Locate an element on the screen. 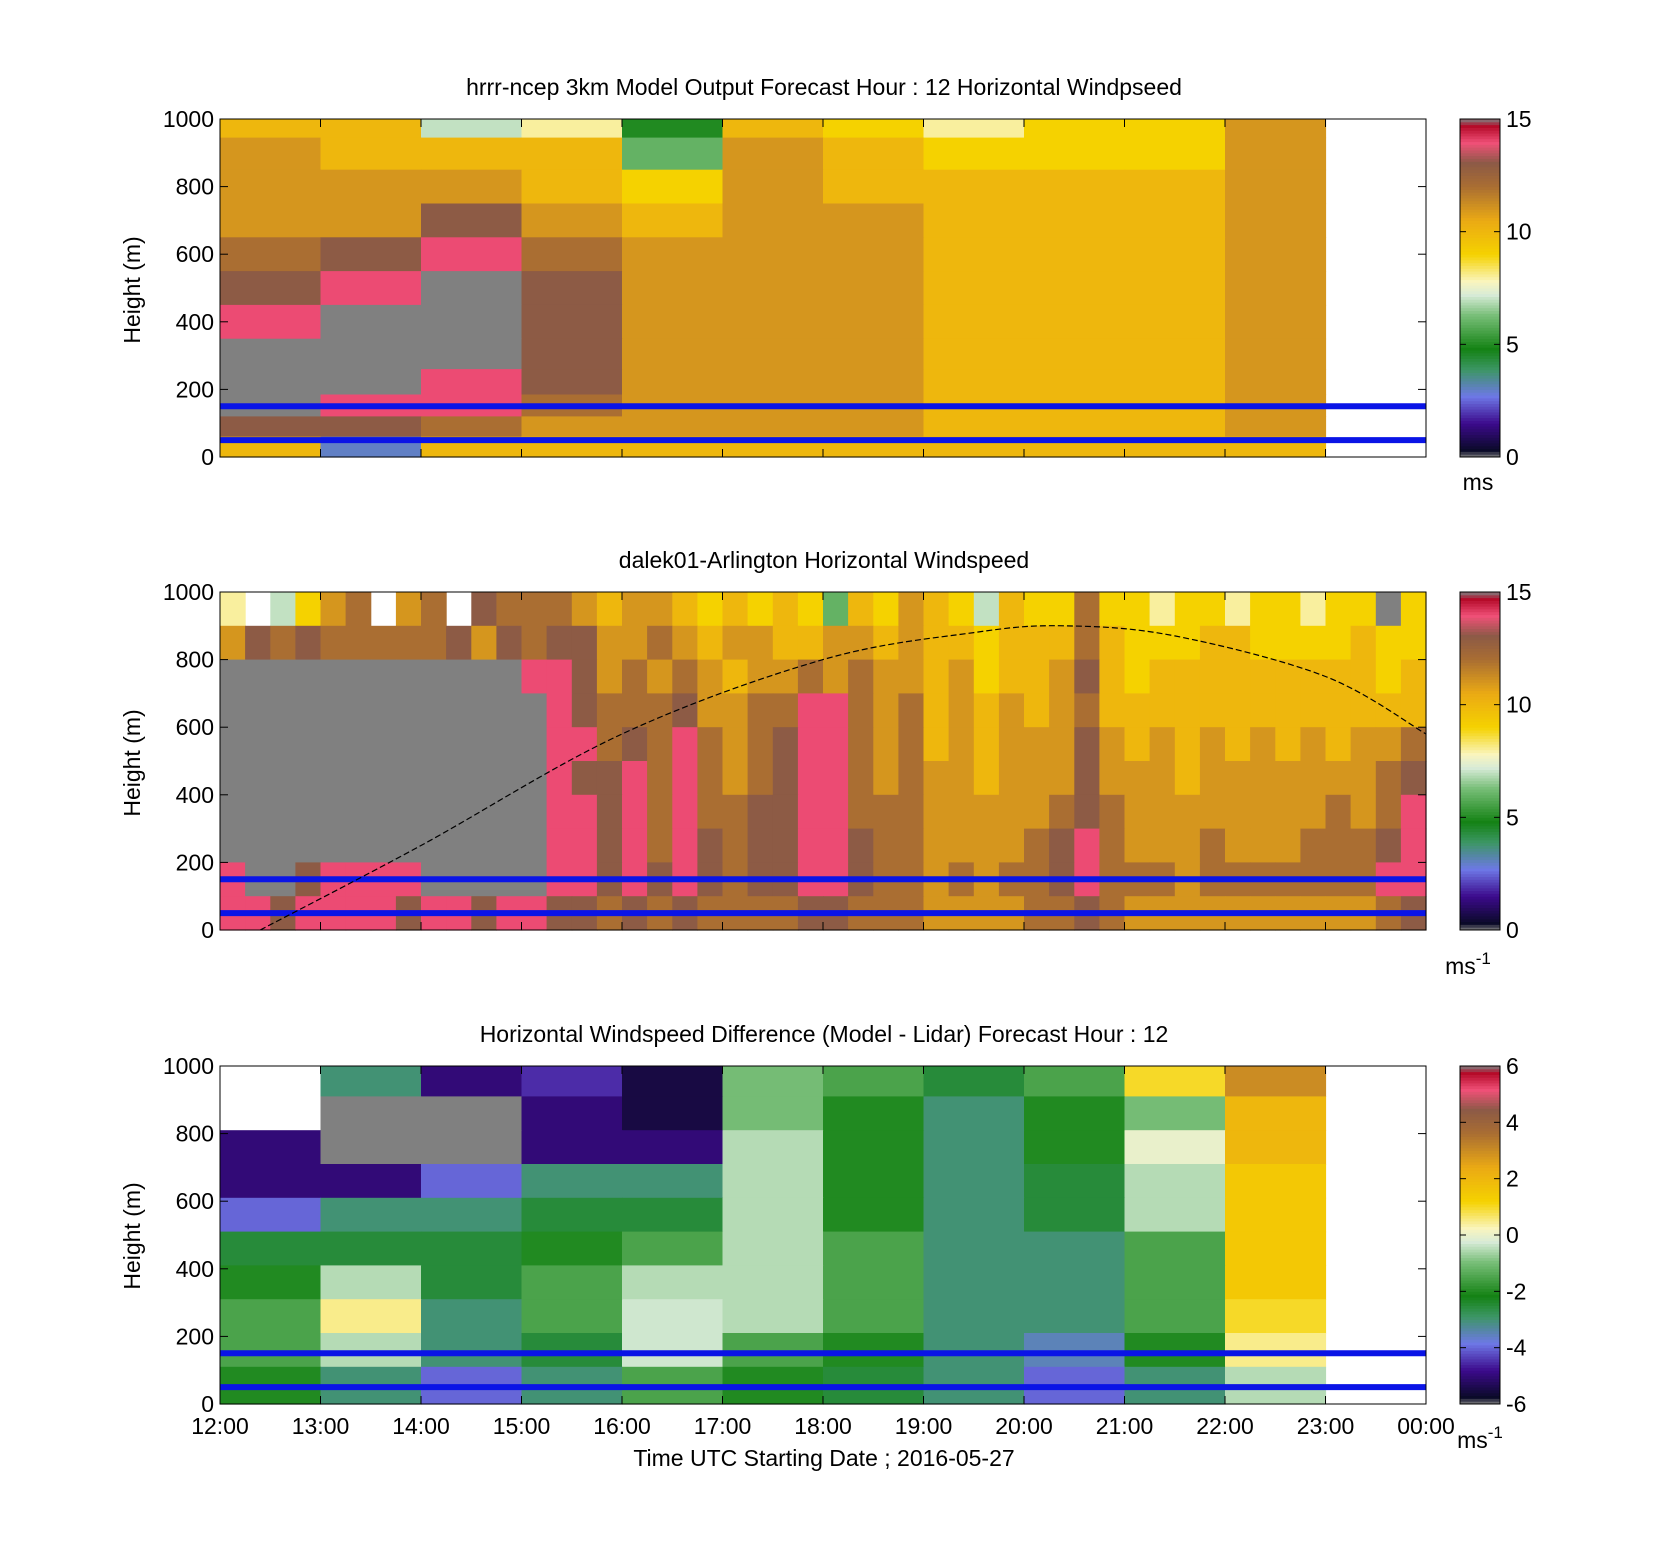 The image size is (1680, 1561). colorbar-tick-label: 0 is located at coordinates (1512, 1235).